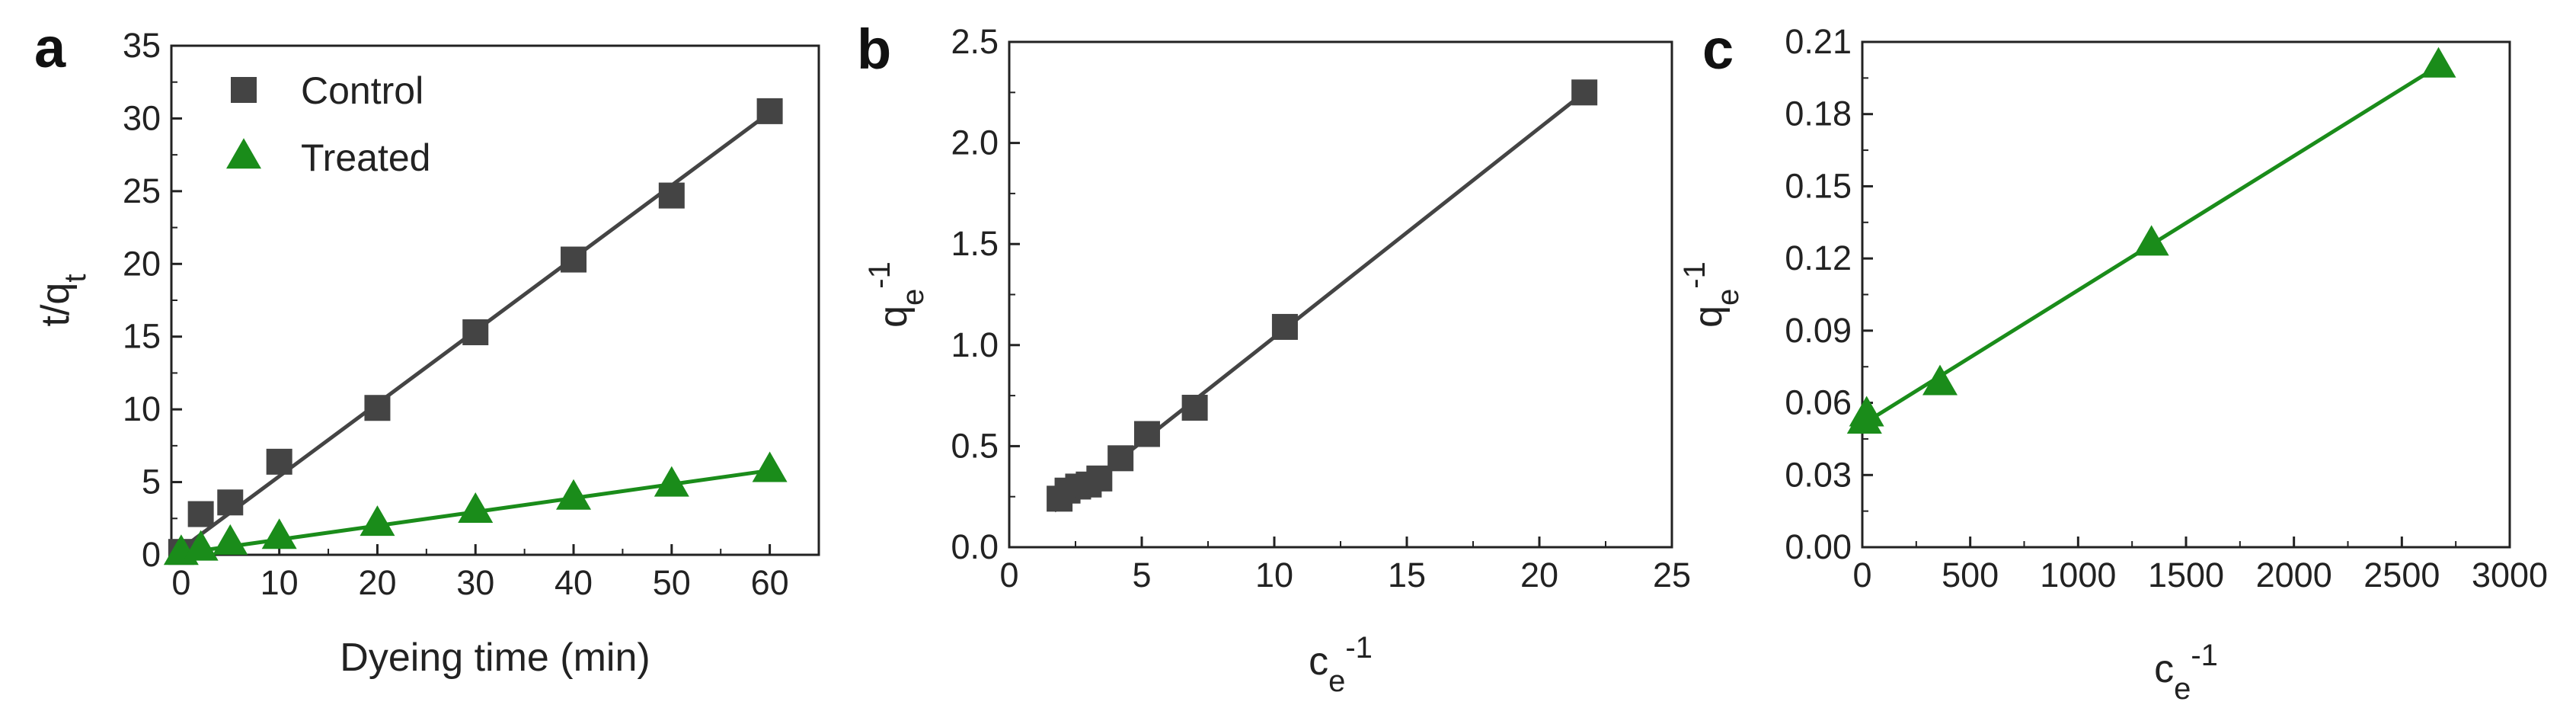  What do you see at coordinates (574, 582) in the screenshot?
I see `x-tick-label: 40` at bounding box center [574, 582].